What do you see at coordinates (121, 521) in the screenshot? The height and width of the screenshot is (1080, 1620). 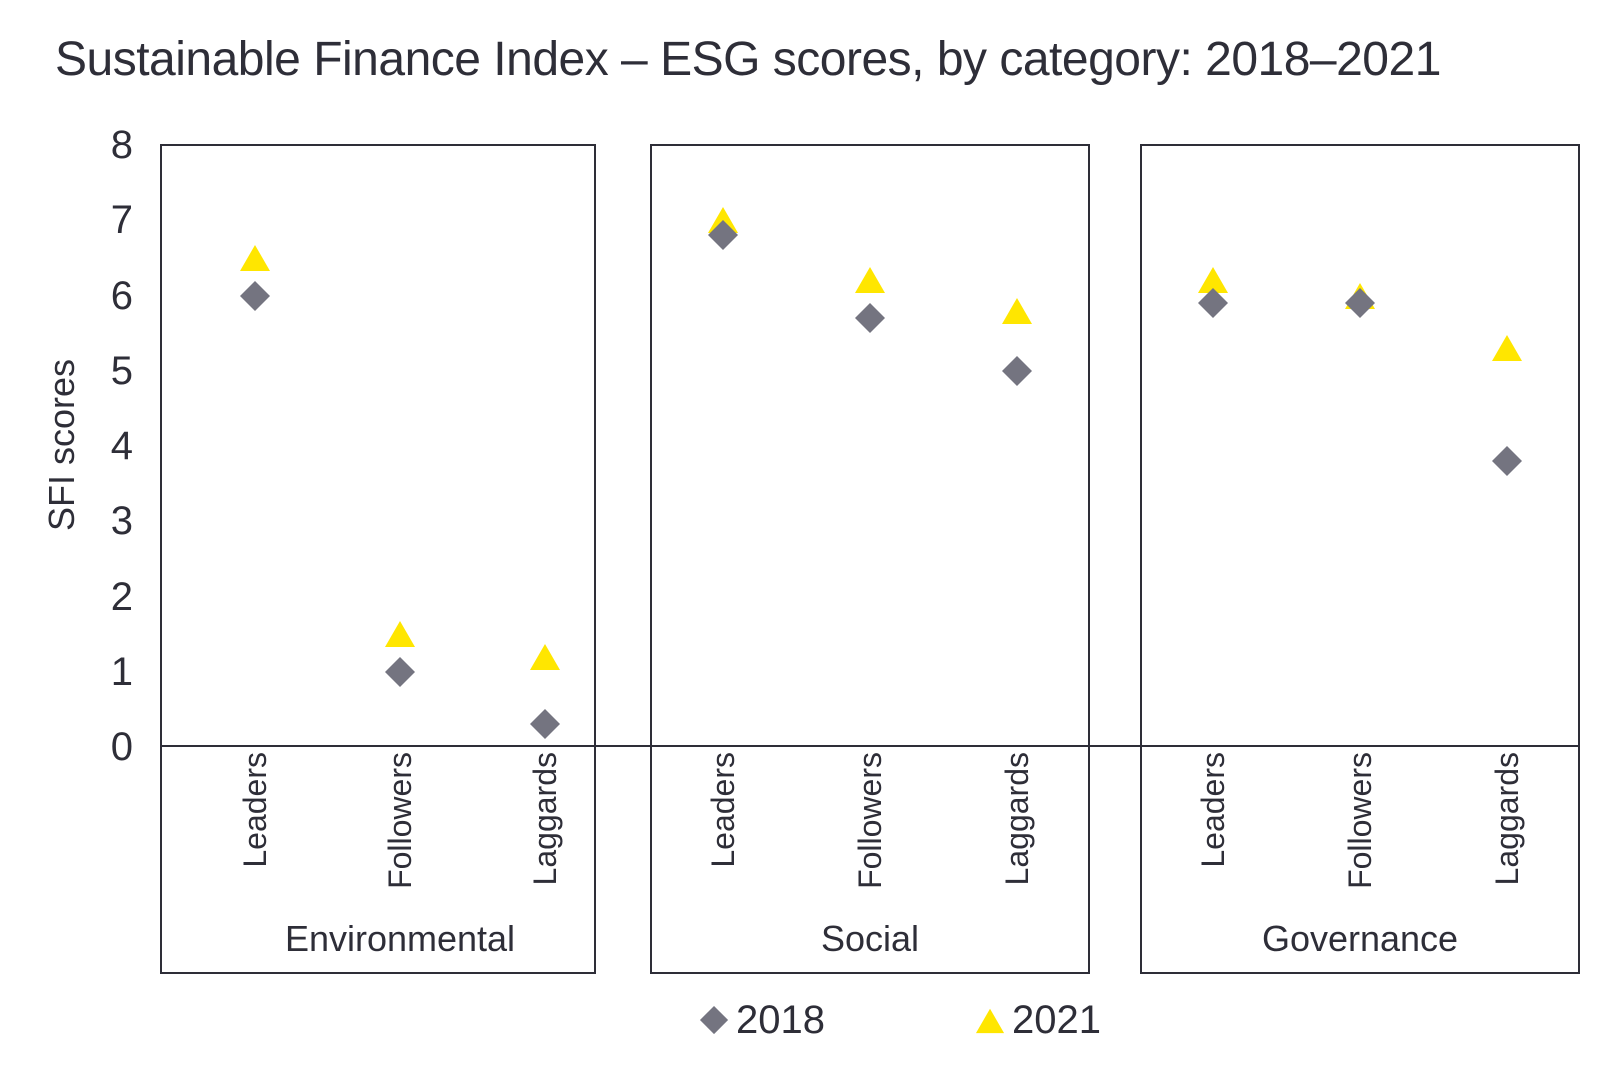 I see `y-tick-3: 3` at bounding box center [121, 521].